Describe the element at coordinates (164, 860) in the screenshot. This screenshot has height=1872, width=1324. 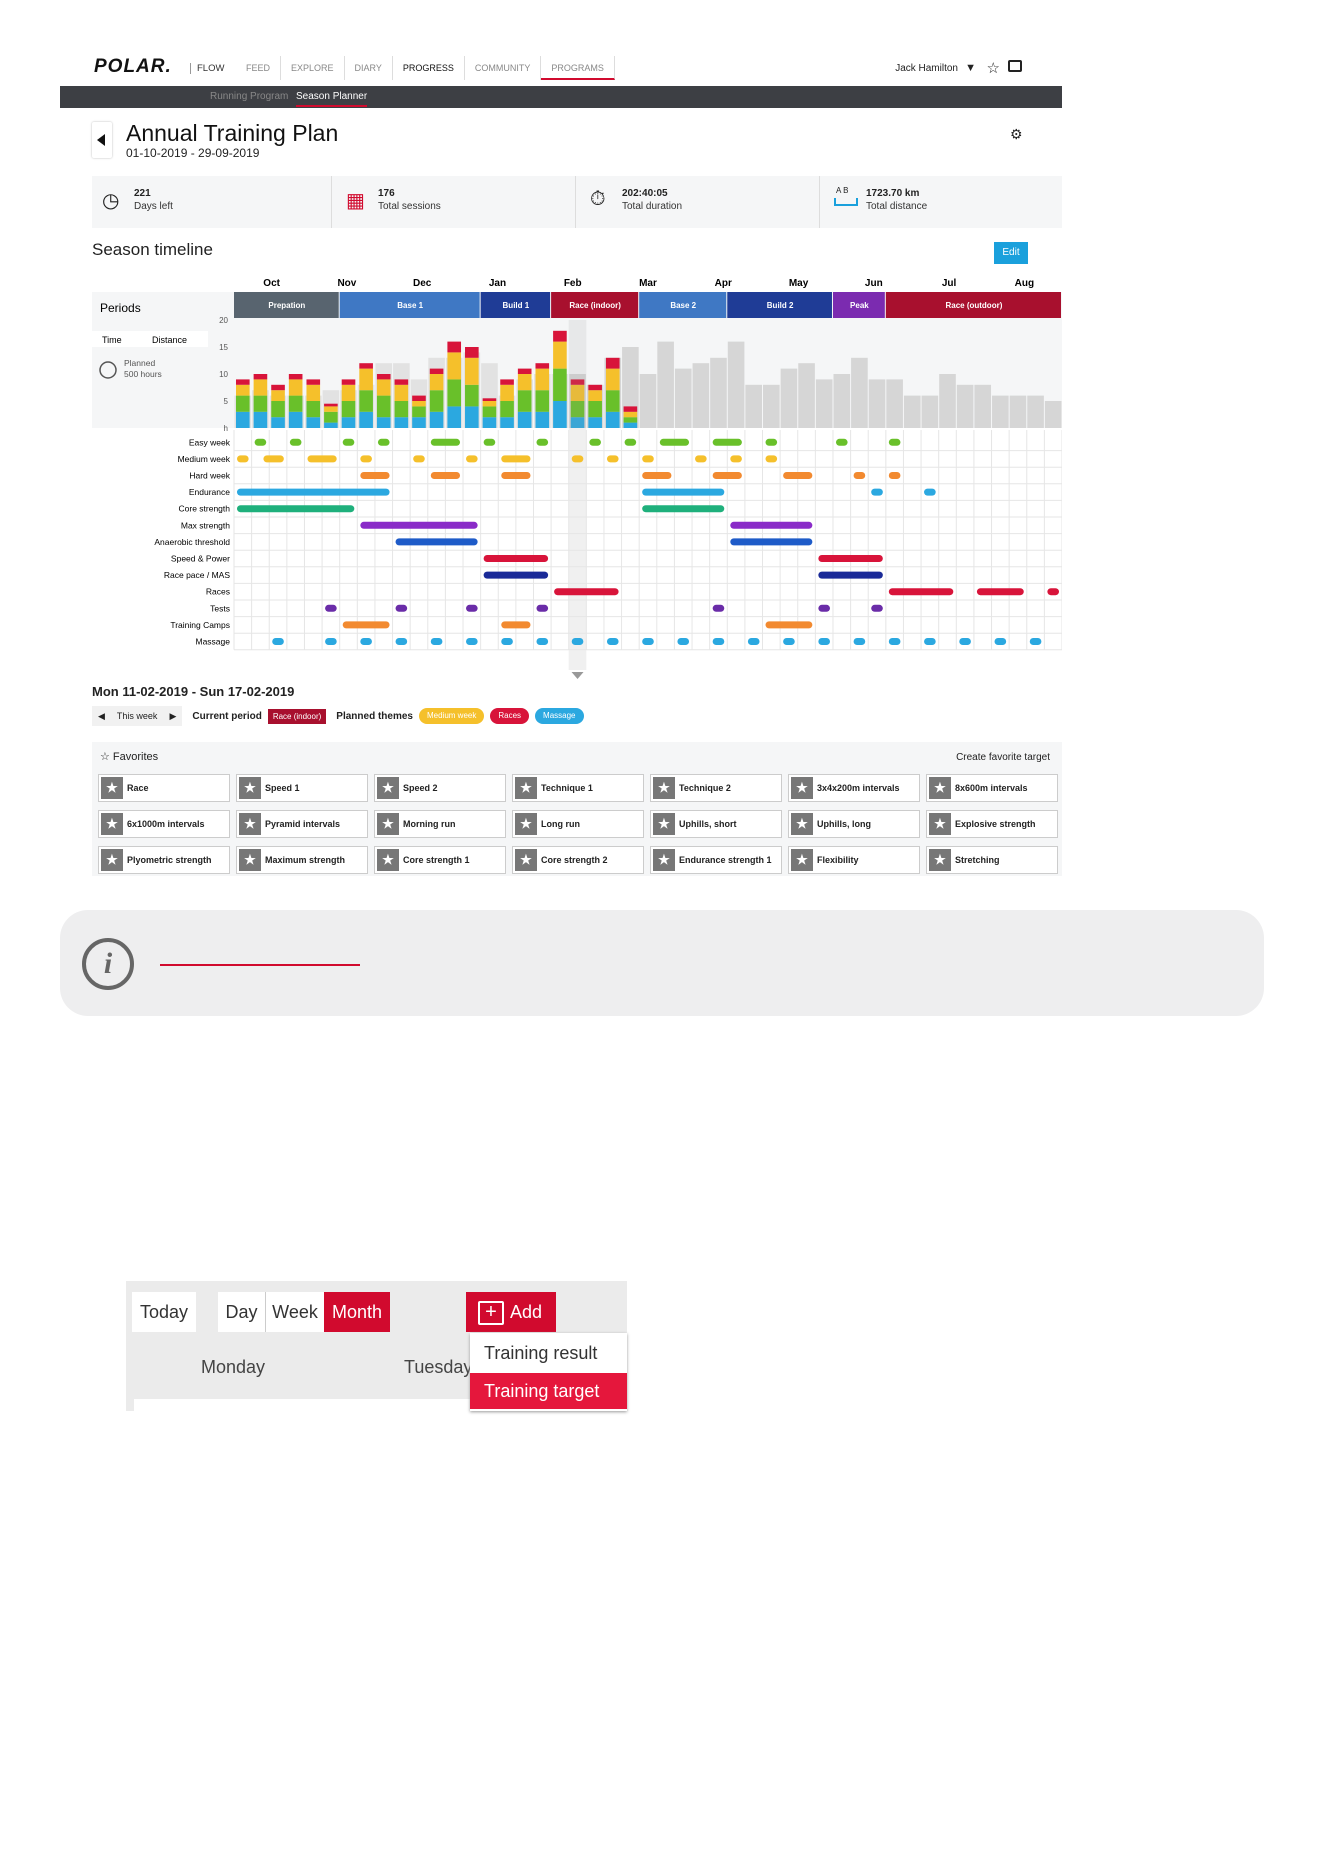
I see `favorite-tile: ★ Plyometric strength` at that location.